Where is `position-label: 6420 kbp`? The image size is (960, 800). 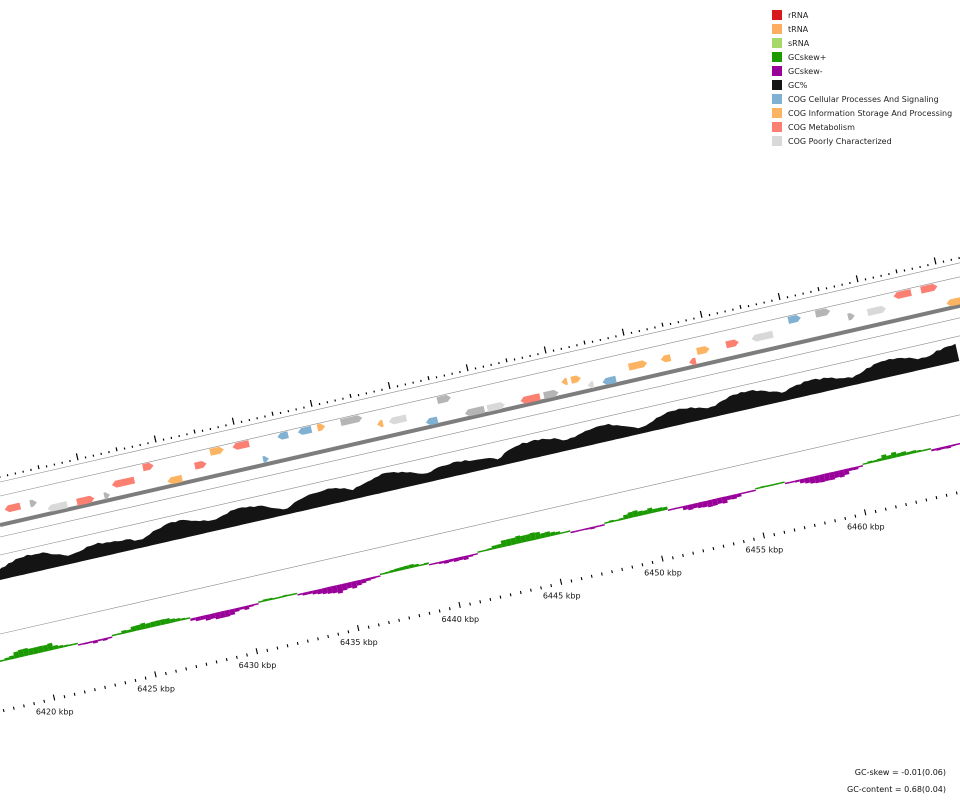
position-label: 6420 kbp is located at coordinates (55, 711).